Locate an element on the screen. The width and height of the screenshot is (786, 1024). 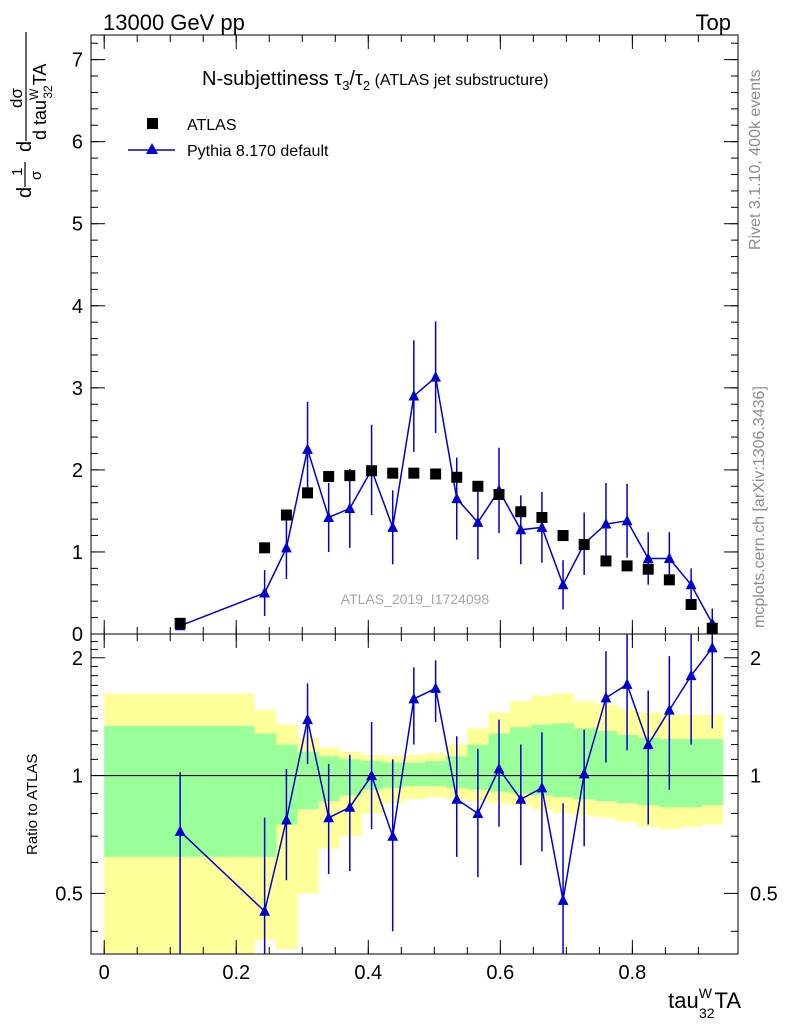
process-label: Top is located at coordinates (713, 22).